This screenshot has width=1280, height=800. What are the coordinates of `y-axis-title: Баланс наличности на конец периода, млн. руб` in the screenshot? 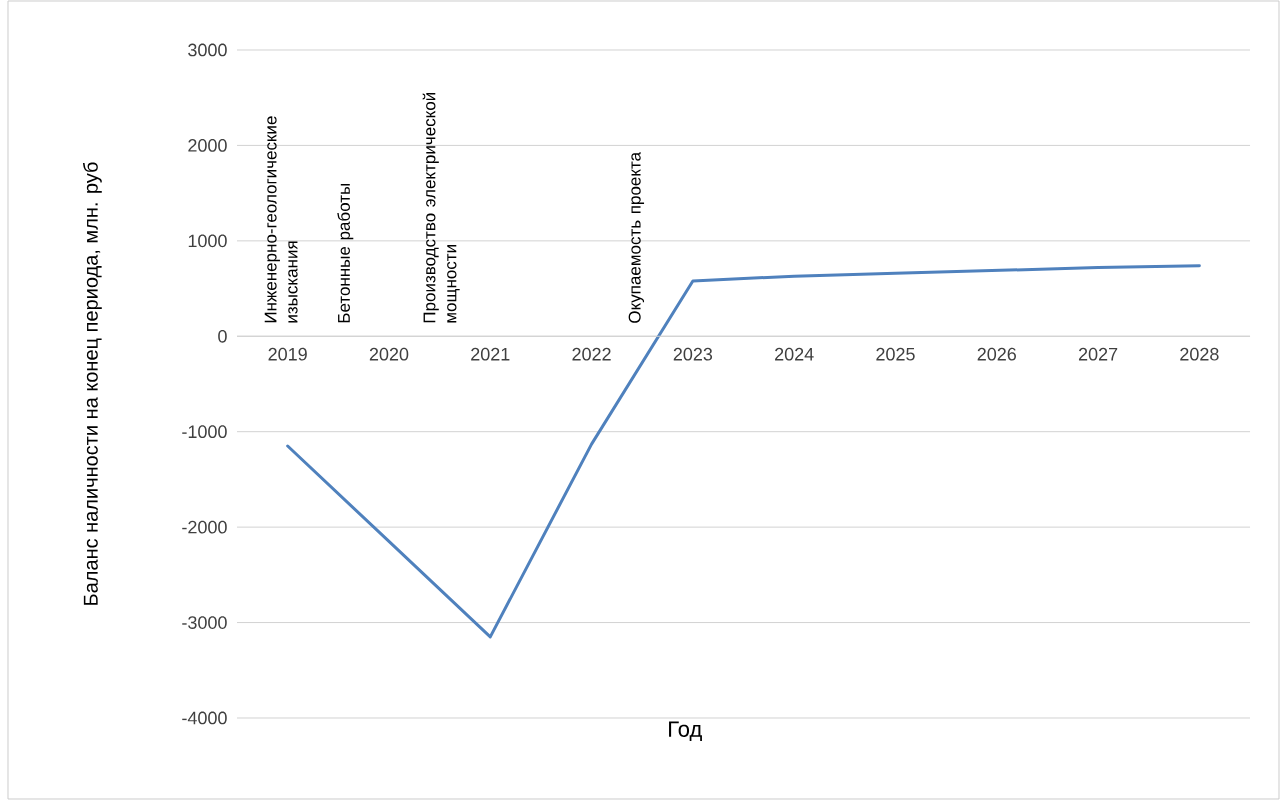 It's located at (92, 383).